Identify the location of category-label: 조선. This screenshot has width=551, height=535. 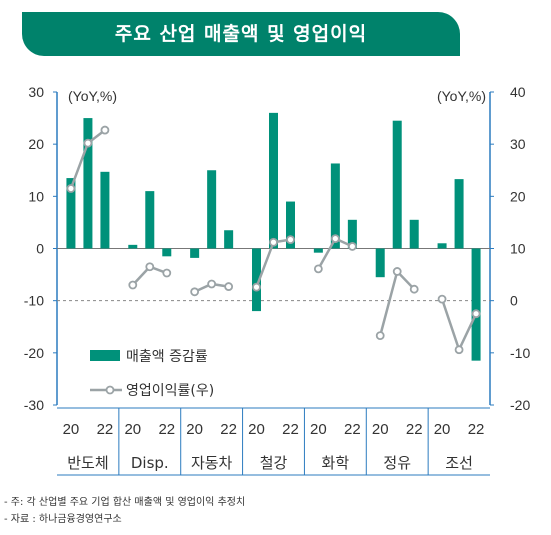
(459, 463).